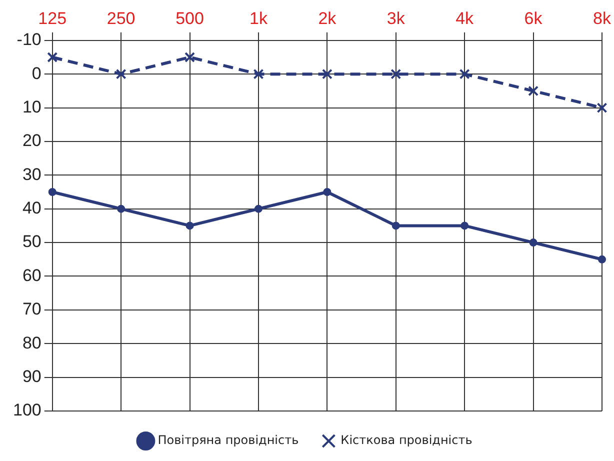 The image size is (614, 461). I want to click on y-tick-label: 40, so click(32, 208).